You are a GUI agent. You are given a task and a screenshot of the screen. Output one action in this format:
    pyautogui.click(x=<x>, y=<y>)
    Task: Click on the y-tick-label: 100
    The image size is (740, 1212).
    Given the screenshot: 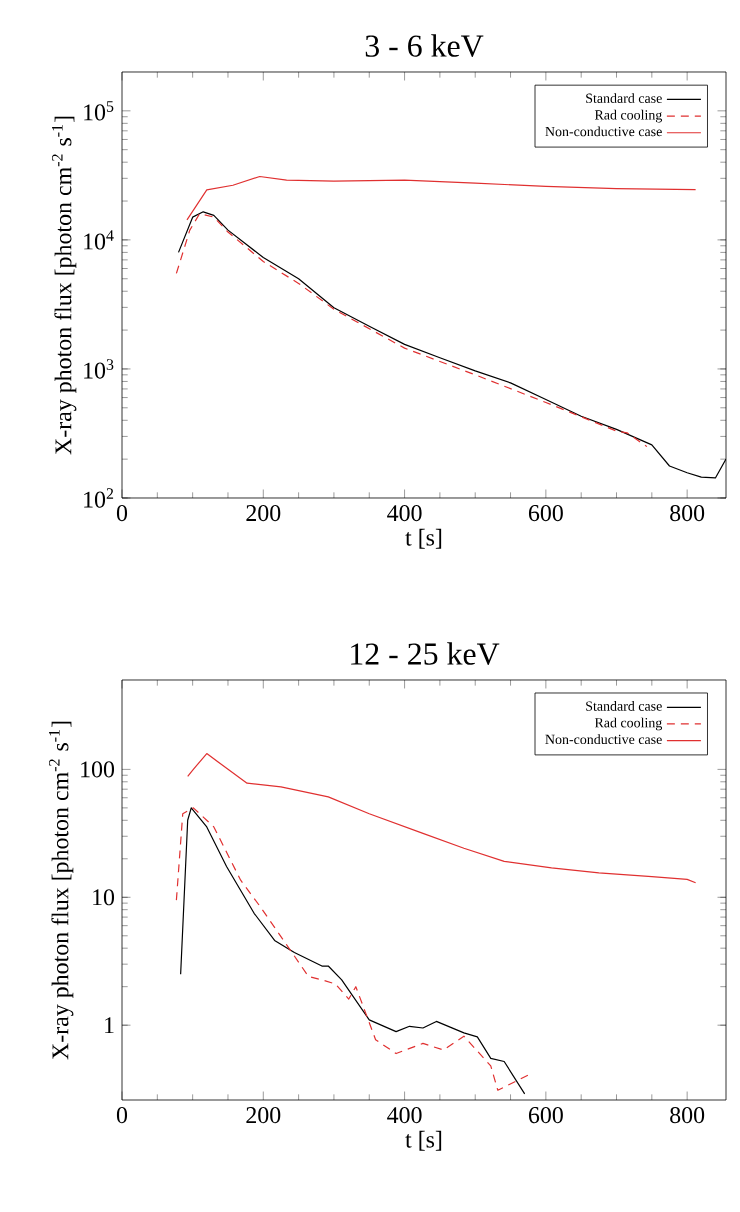 What is the action you would take?
    pyautogui.click(x=98, y=769)
    